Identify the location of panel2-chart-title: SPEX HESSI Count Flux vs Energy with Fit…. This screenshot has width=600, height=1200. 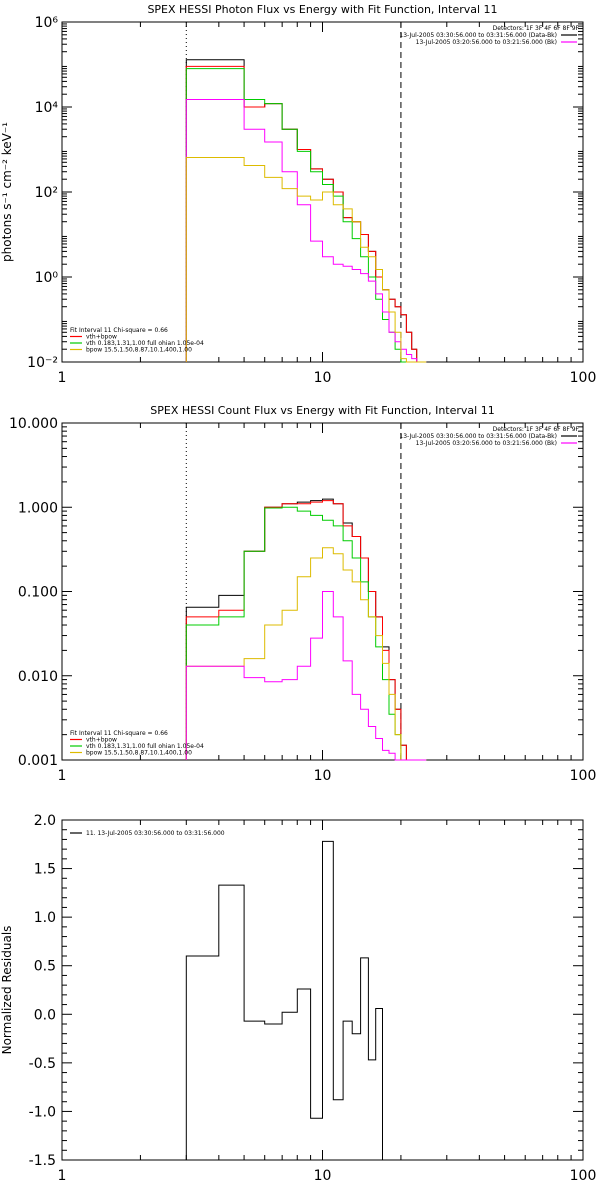
(322, 410).